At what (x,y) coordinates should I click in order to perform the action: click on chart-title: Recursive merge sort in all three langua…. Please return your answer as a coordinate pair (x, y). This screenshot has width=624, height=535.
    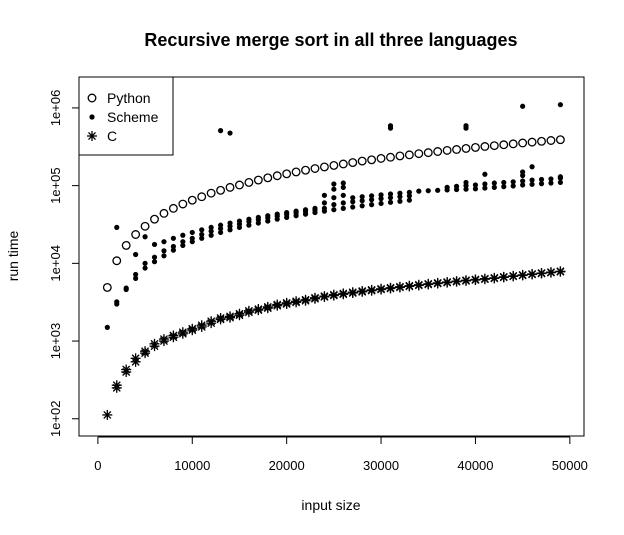
    Looking at the image, I should click on (330, 40).